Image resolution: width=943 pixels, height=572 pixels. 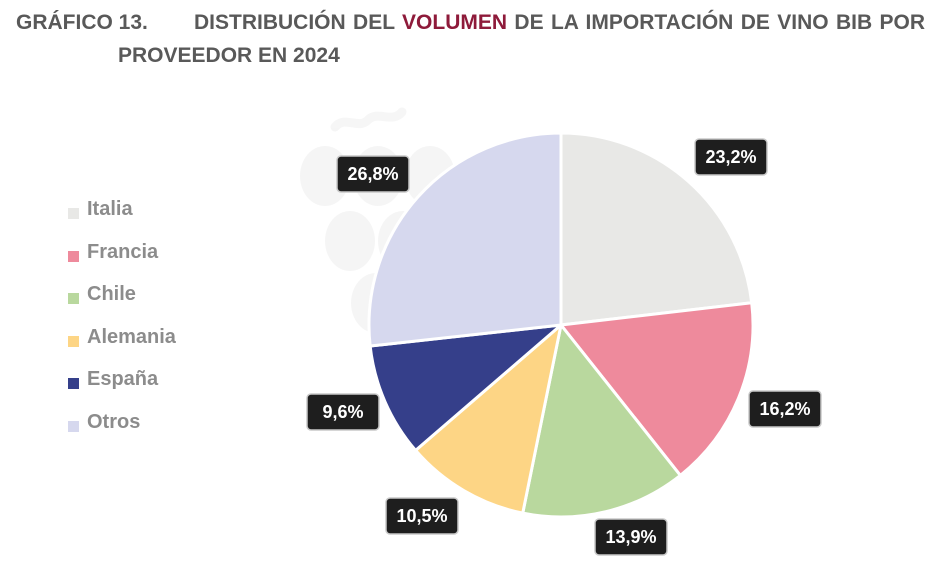 I want to click on data-label-text: 10,5%, so click(x=421, y=516).